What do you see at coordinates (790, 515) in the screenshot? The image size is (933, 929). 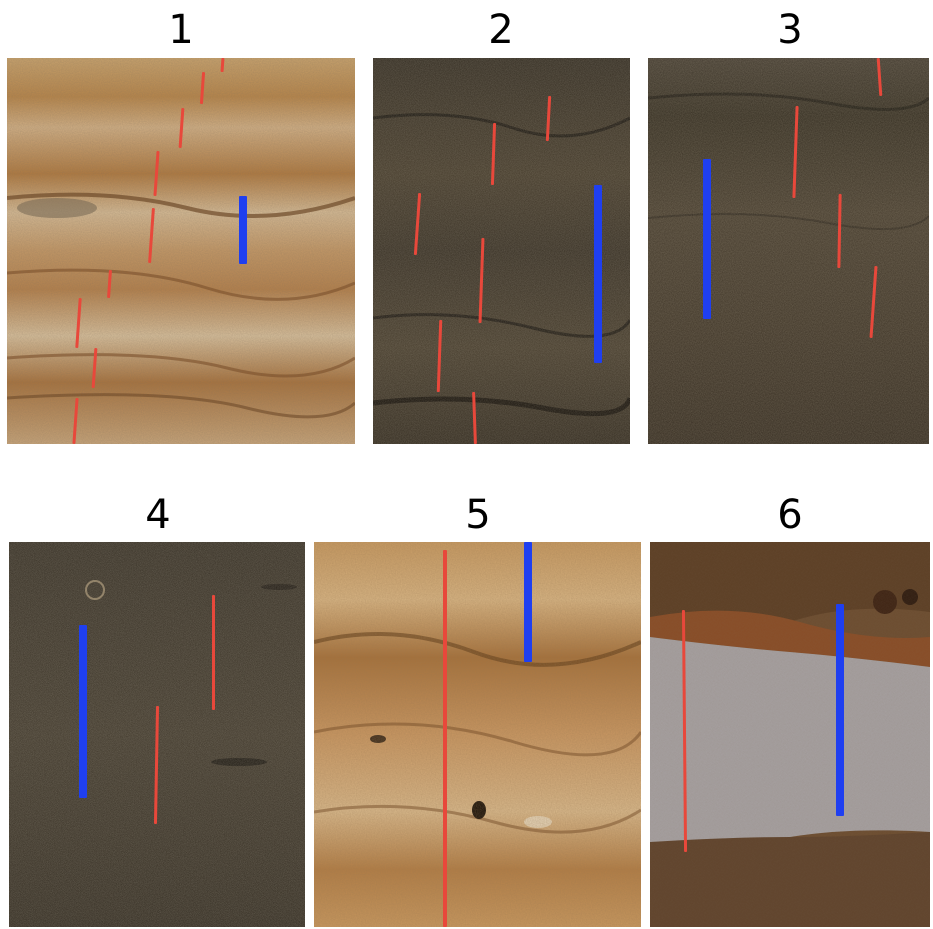 I see `panel-label-6: 6` at bounding box center [790, 515].